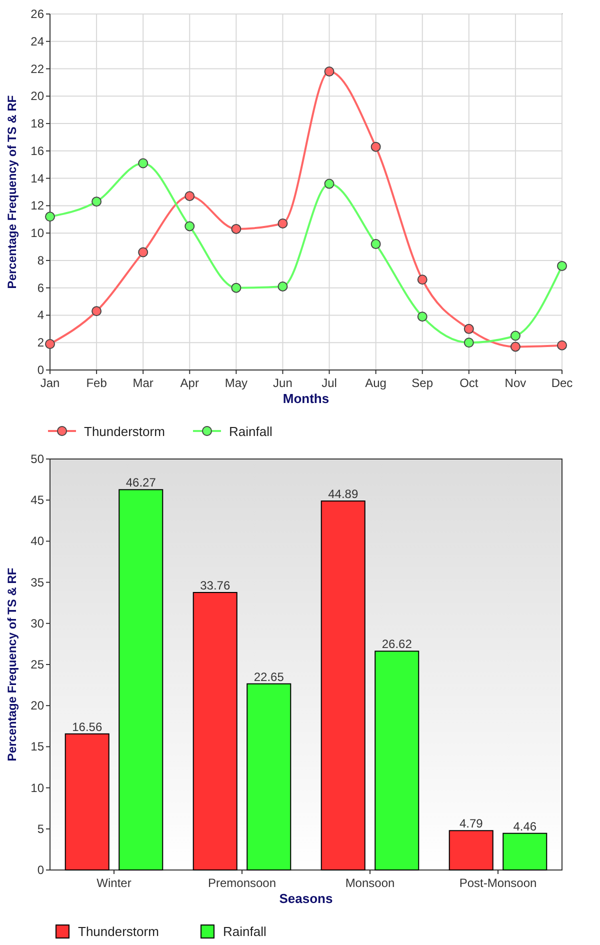  What do you see at coordinates (469, 383) in the screenshot?
I see `x-tick-label: Oct` at bounding box center [469, 383].